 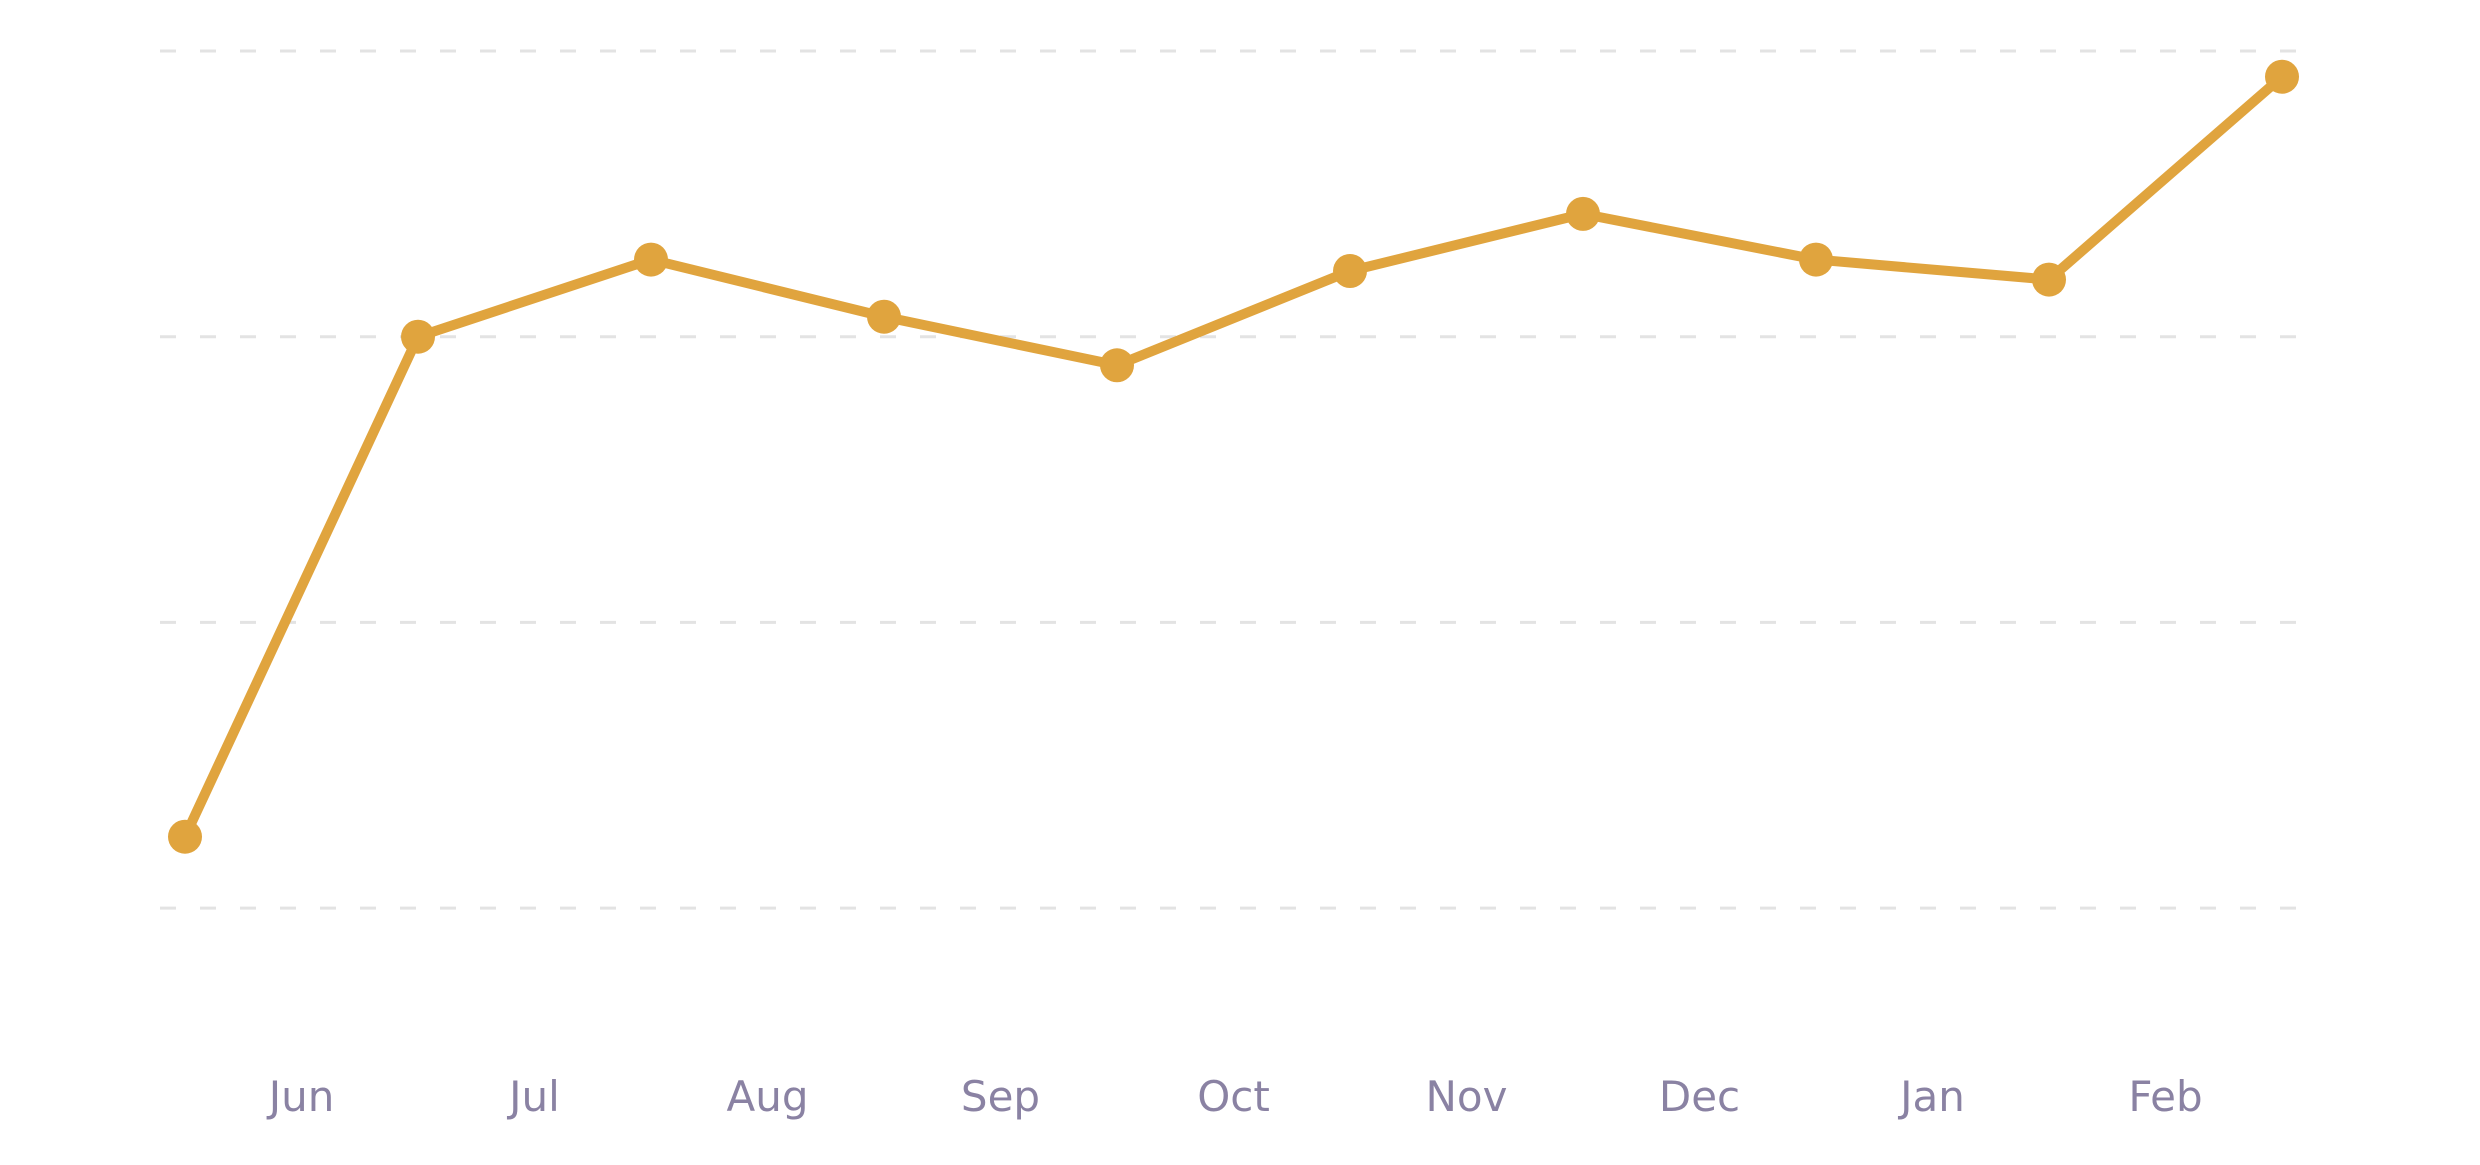 What do you see at coordinates (2165, 1096) in the screenshot?
I see `x-tick-label-feb: Feb` at bounding box center [2165, 1096].